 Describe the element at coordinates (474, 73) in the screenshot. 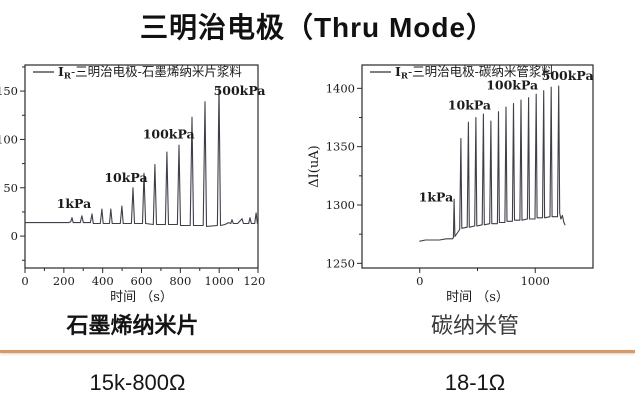

I see `svg-text: IR-三明治电极-碳纳米管浆料` at that location.